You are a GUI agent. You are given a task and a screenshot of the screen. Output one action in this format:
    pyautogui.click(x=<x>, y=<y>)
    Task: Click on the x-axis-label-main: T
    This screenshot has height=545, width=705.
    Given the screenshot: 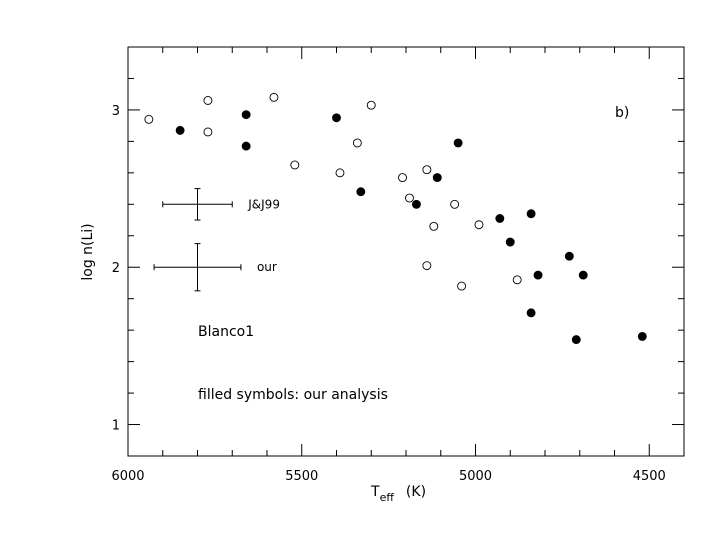 What is the action you would take?
    pyautogui.click(x=375, y=492)
    